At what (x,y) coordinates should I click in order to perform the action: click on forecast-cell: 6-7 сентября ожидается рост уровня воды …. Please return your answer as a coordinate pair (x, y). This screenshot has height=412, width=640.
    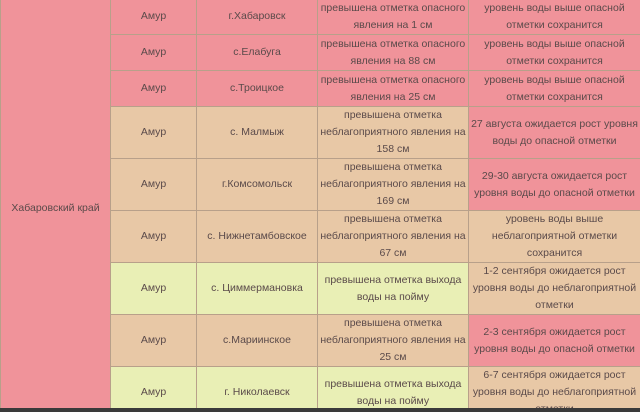
    Looking at the image, I should click on (554, 387).